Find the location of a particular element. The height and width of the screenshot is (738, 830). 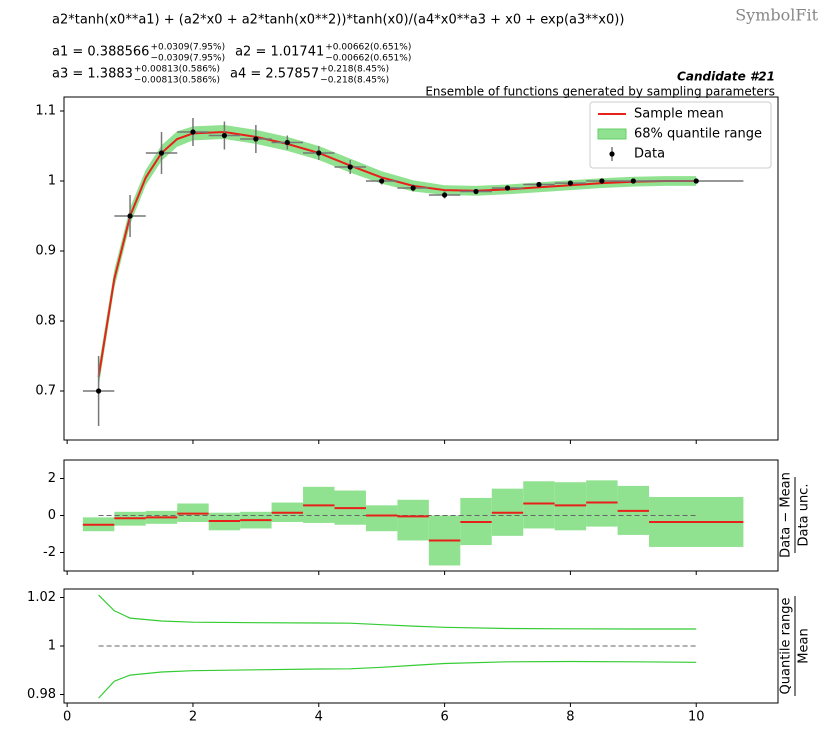

y-label: Quantile range Mean is located at coordinates (795, 646).